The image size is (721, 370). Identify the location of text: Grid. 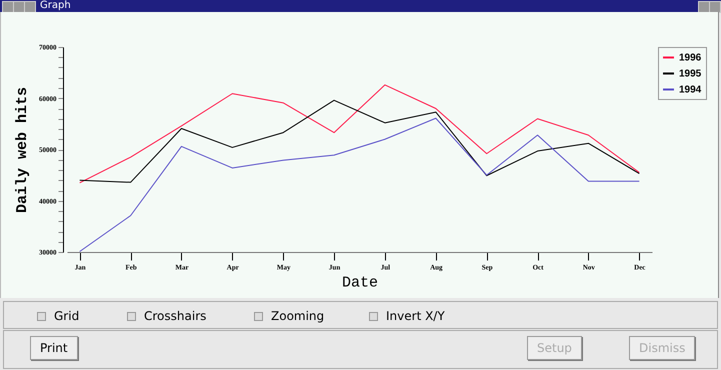
(67, 316).